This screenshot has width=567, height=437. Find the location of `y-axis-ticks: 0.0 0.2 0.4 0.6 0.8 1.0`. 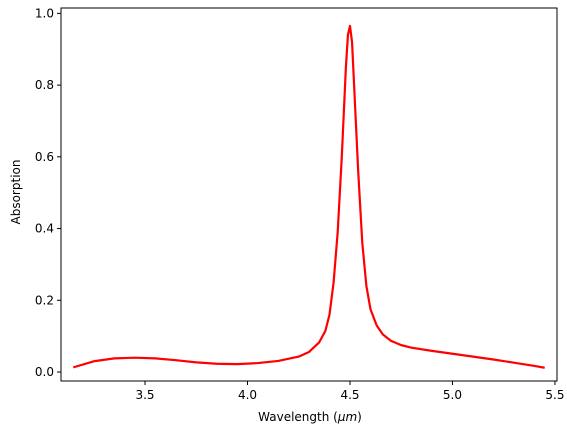

y-axis-ticks: 0.0 0.2 0.4 0.6 0.8 1.0 is located at coordinates (48, 192).